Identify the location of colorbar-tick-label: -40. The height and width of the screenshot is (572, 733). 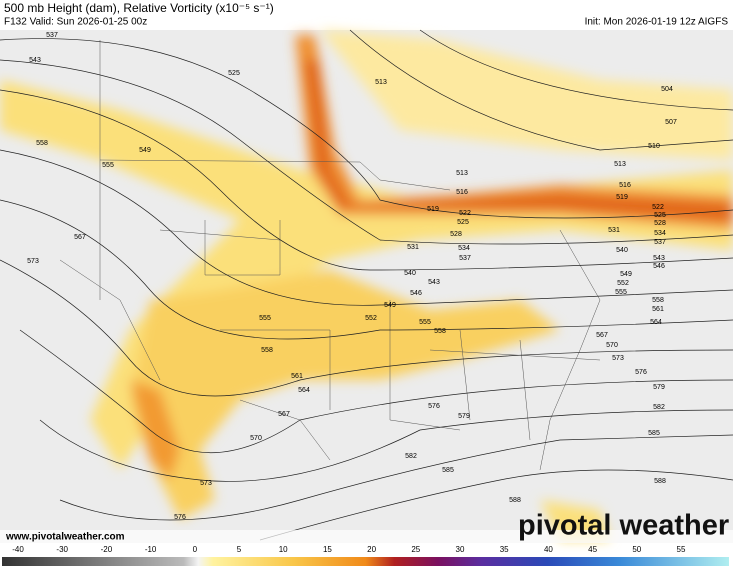
(18, 549).